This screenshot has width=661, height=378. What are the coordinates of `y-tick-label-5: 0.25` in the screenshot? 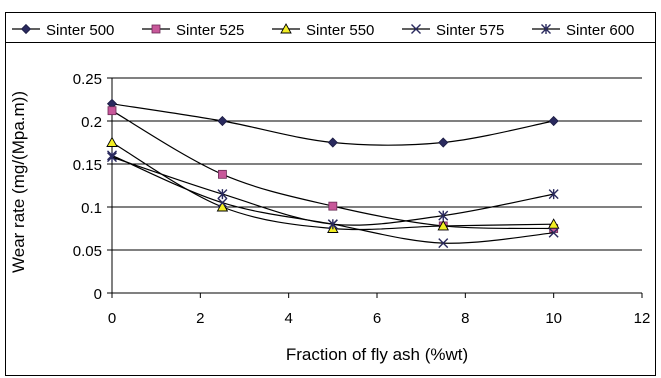 It's located at (87, 79).